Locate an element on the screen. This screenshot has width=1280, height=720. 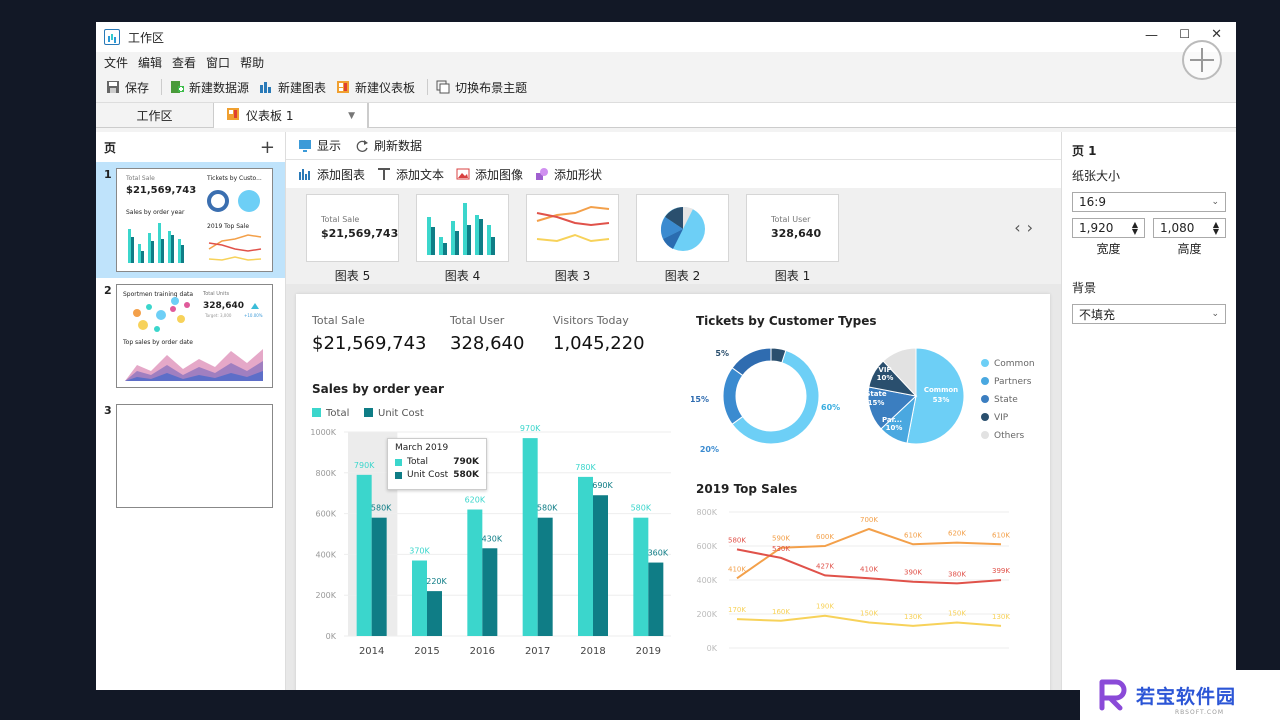
main-toolbar: 保存 新建数据源 新建图表 新建仪表板 切换布景主题 is located at coordinates (666, 87).